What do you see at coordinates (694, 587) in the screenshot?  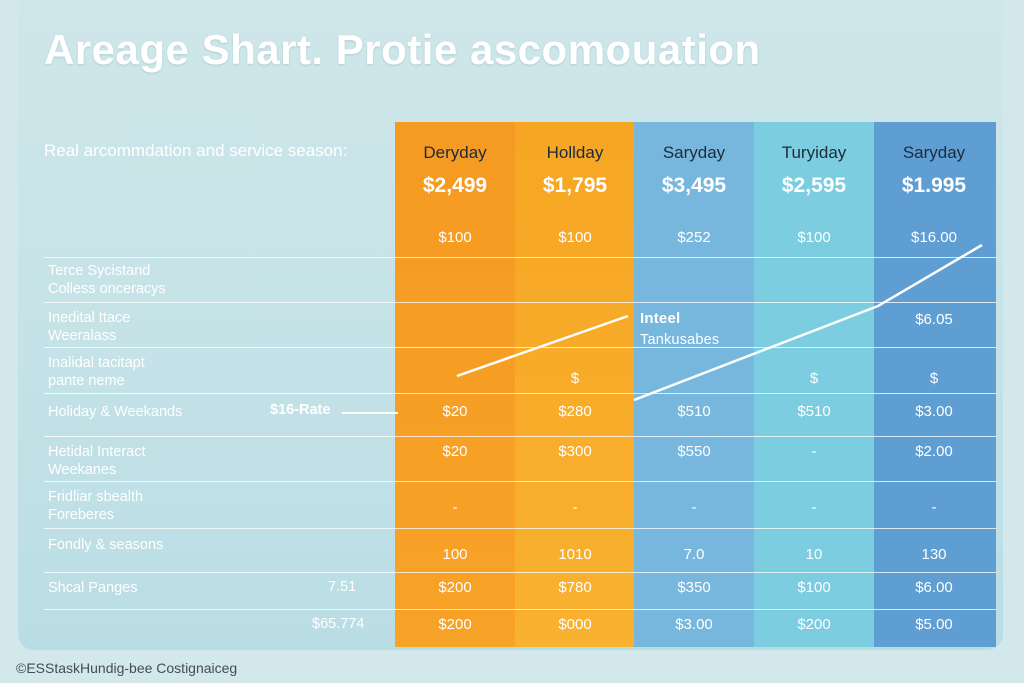 I see `table-cell: $350` at bounding box center [694, 587].